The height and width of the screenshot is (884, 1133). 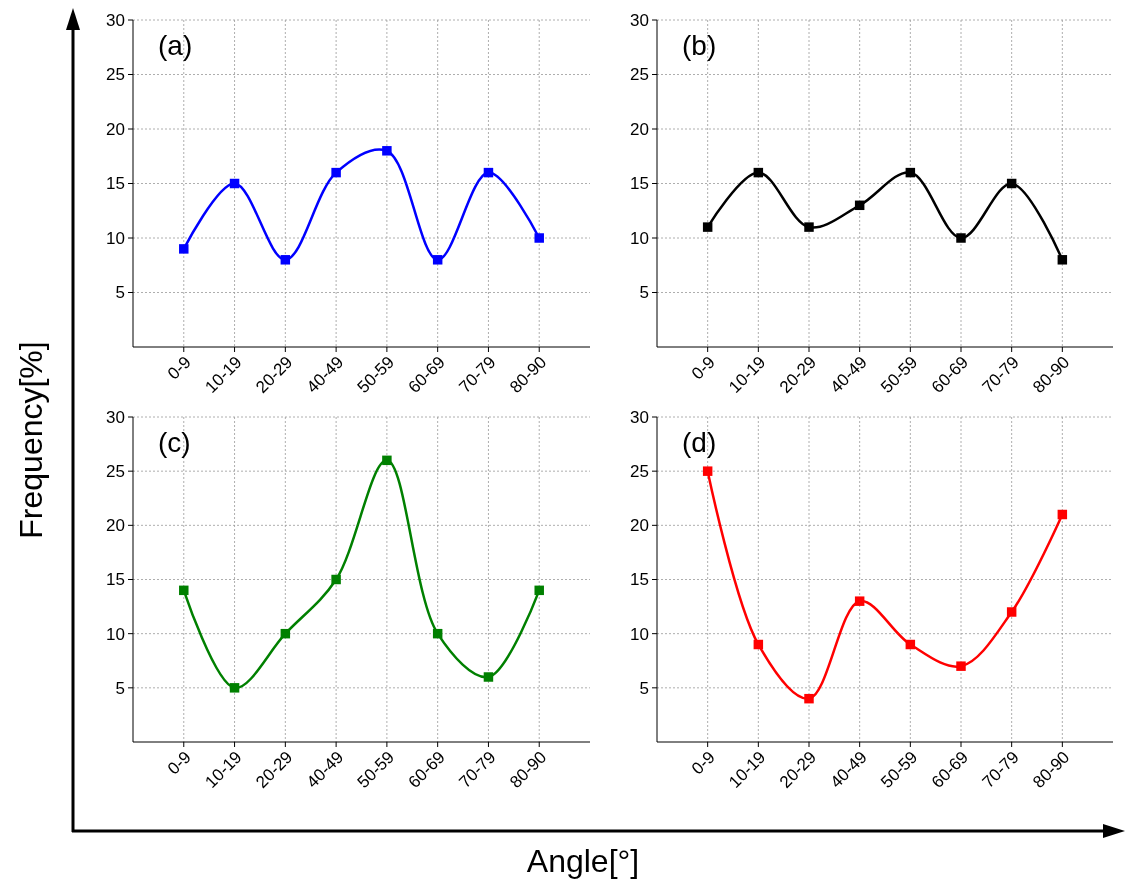 What do you see at coordinates (699, 45) in the screenshot?
I see `annotation: (b)` at bounding box center [699, 45].